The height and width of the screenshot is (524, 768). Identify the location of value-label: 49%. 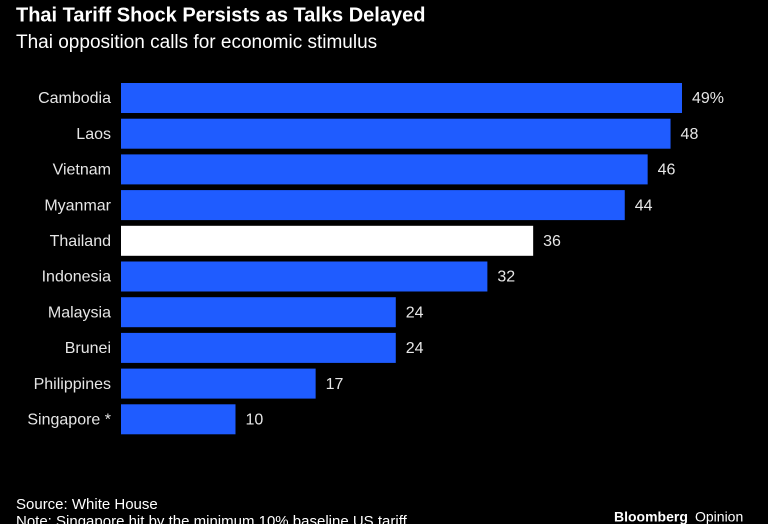
(708, 98).